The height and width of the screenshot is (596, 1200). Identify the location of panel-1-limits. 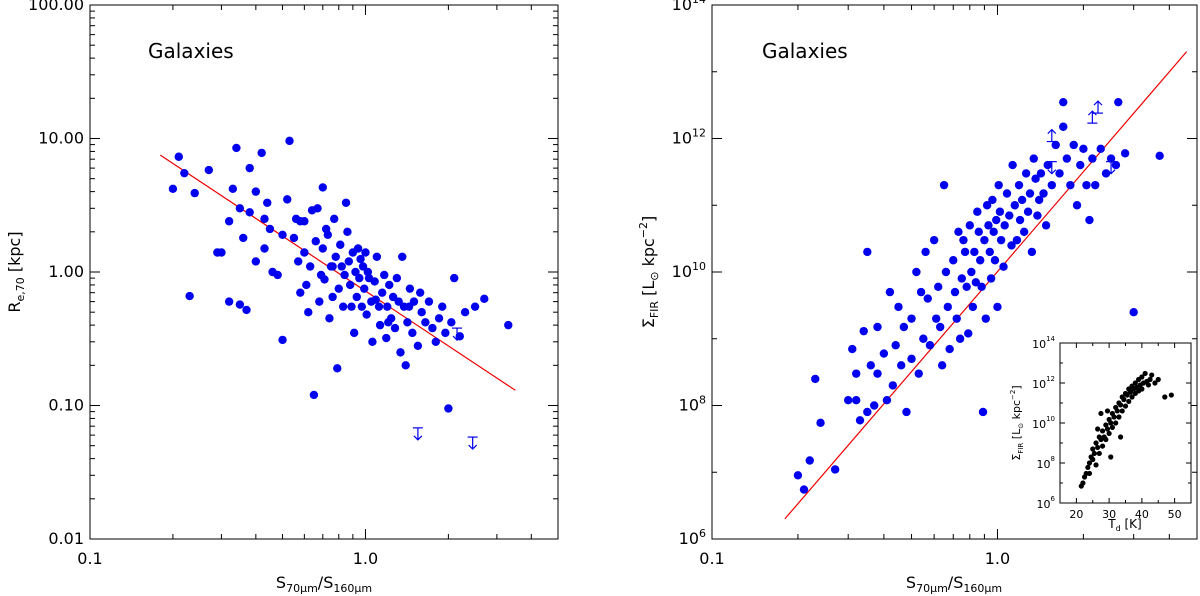
(445, 388).